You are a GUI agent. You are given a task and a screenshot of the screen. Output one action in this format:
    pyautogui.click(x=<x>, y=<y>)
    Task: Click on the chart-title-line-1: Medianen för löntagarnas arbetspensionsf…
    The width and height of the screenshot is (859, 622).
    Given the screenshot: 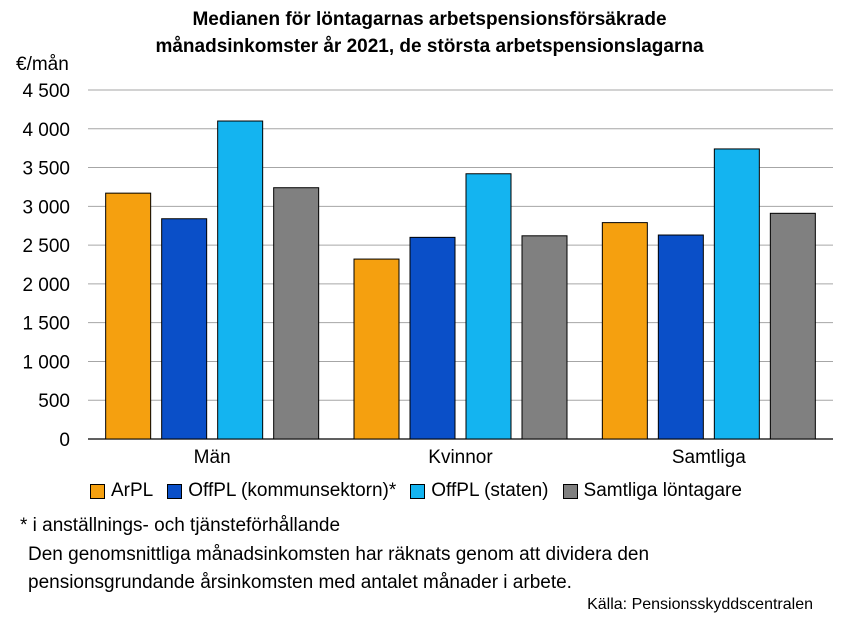 What is the action you would take?
    pyautogui.click(x=429, y=19)
    